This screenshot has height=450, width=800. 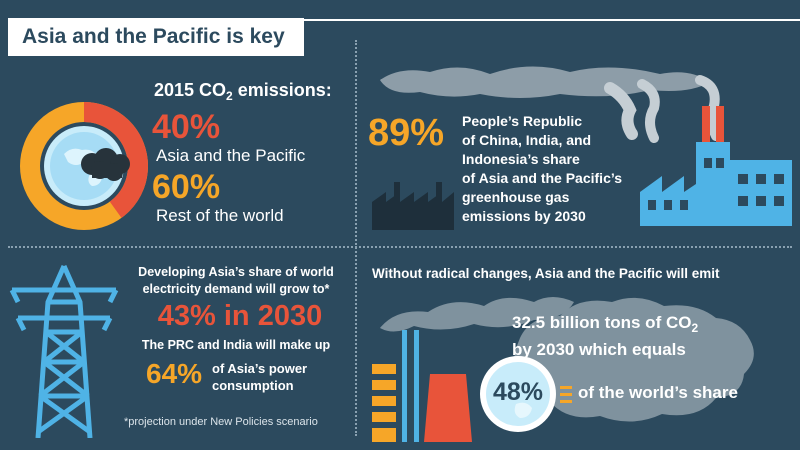 I want to click on electricity-line-2: electricity demand will grow to*, so click(x=236, y=289).